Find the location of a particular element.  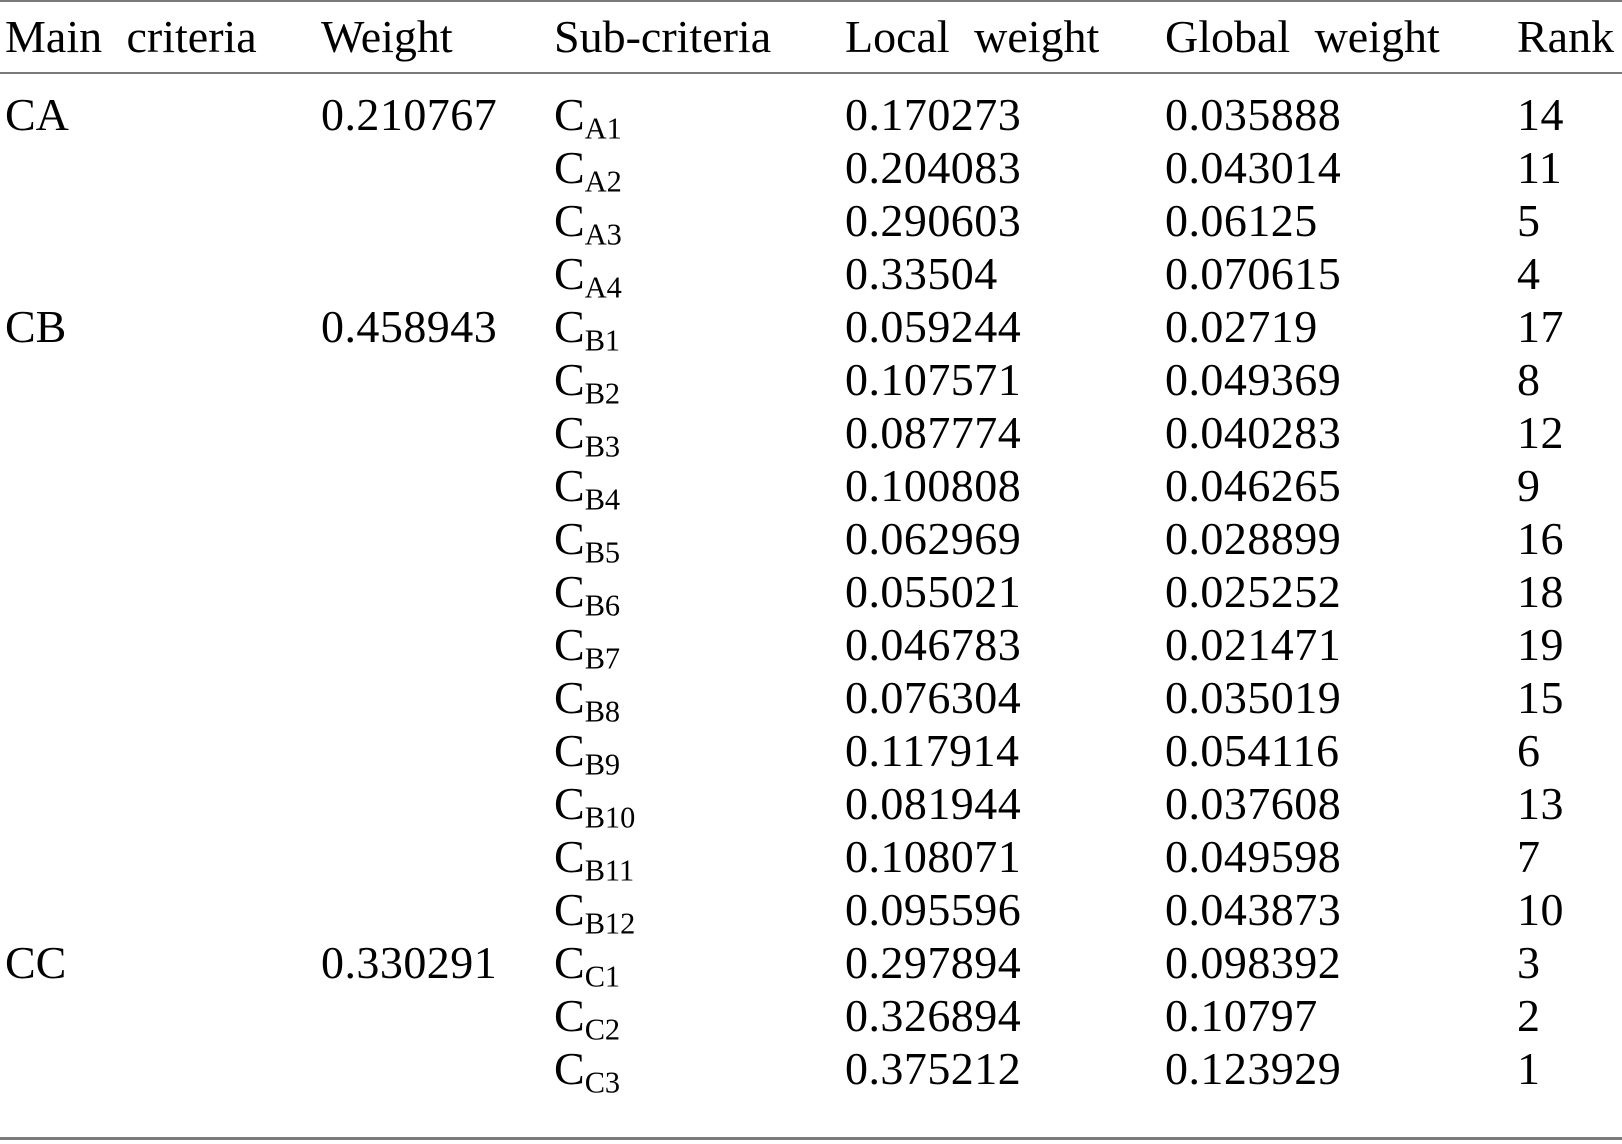

col-header-rank: Rank is located at coordinates (1566, 36).